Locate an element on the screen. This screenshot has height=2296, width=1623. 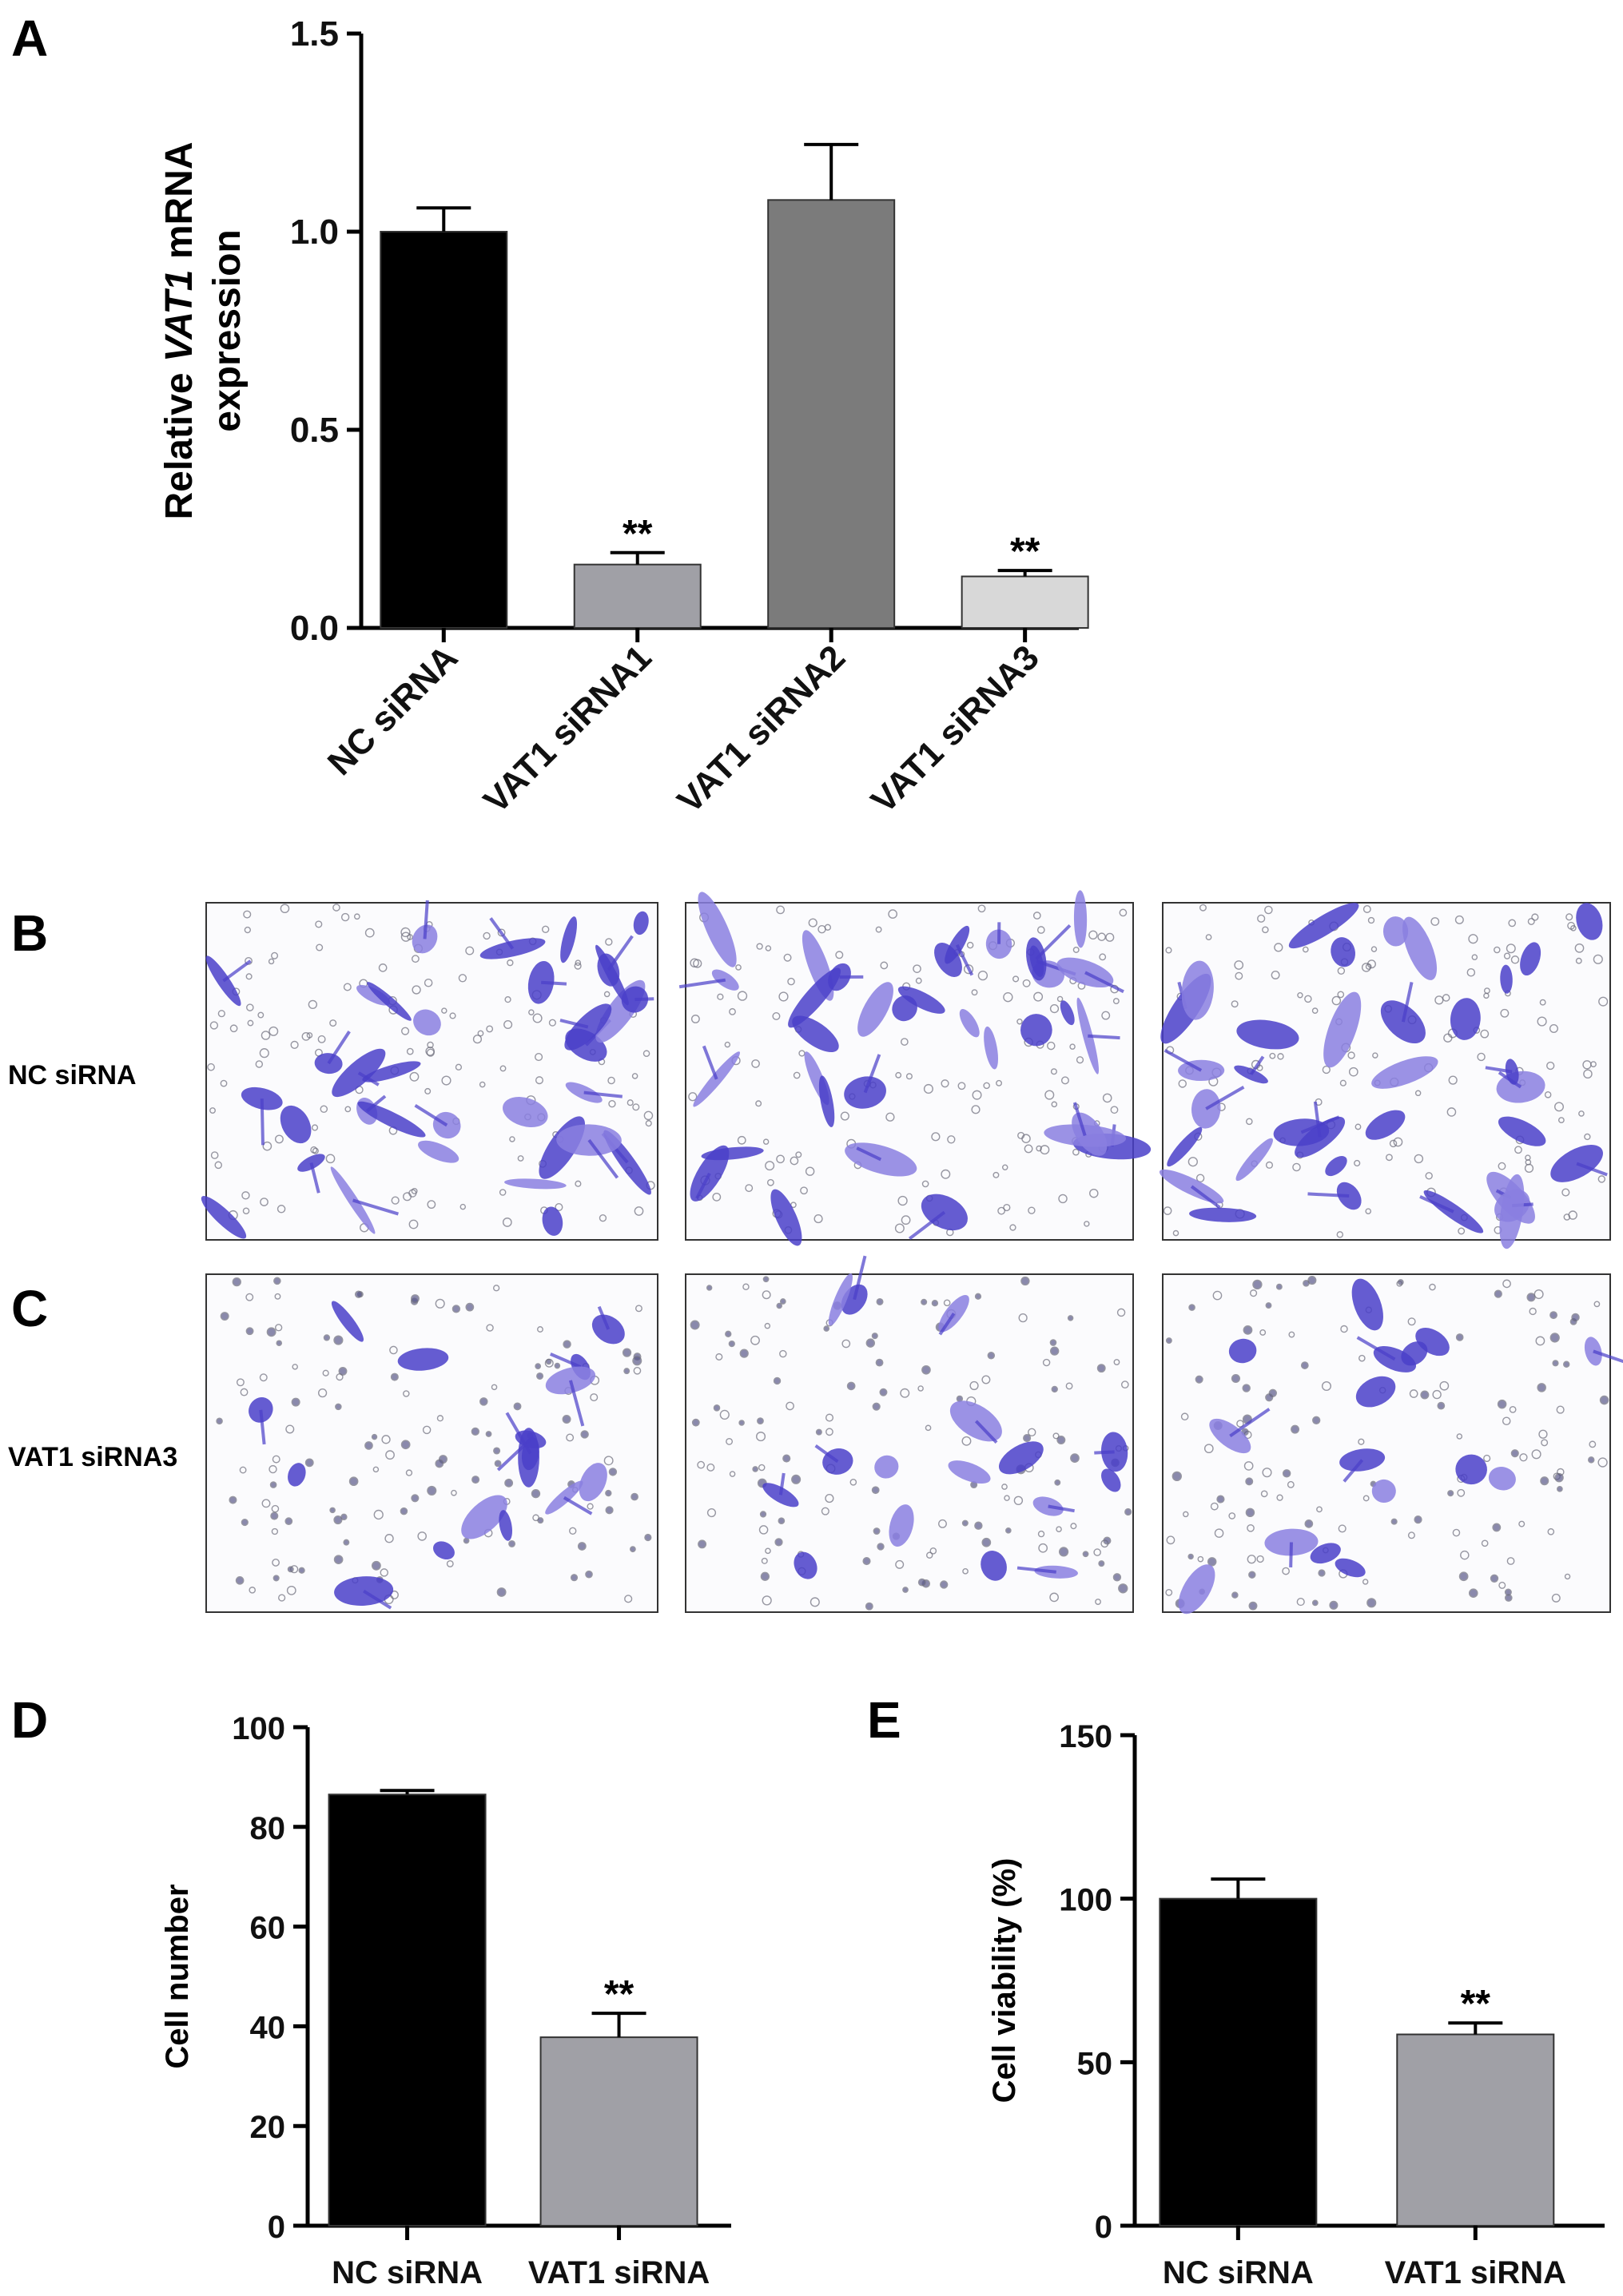
category-label-a-1: NC siRNA is located at coordinates (393, 711).